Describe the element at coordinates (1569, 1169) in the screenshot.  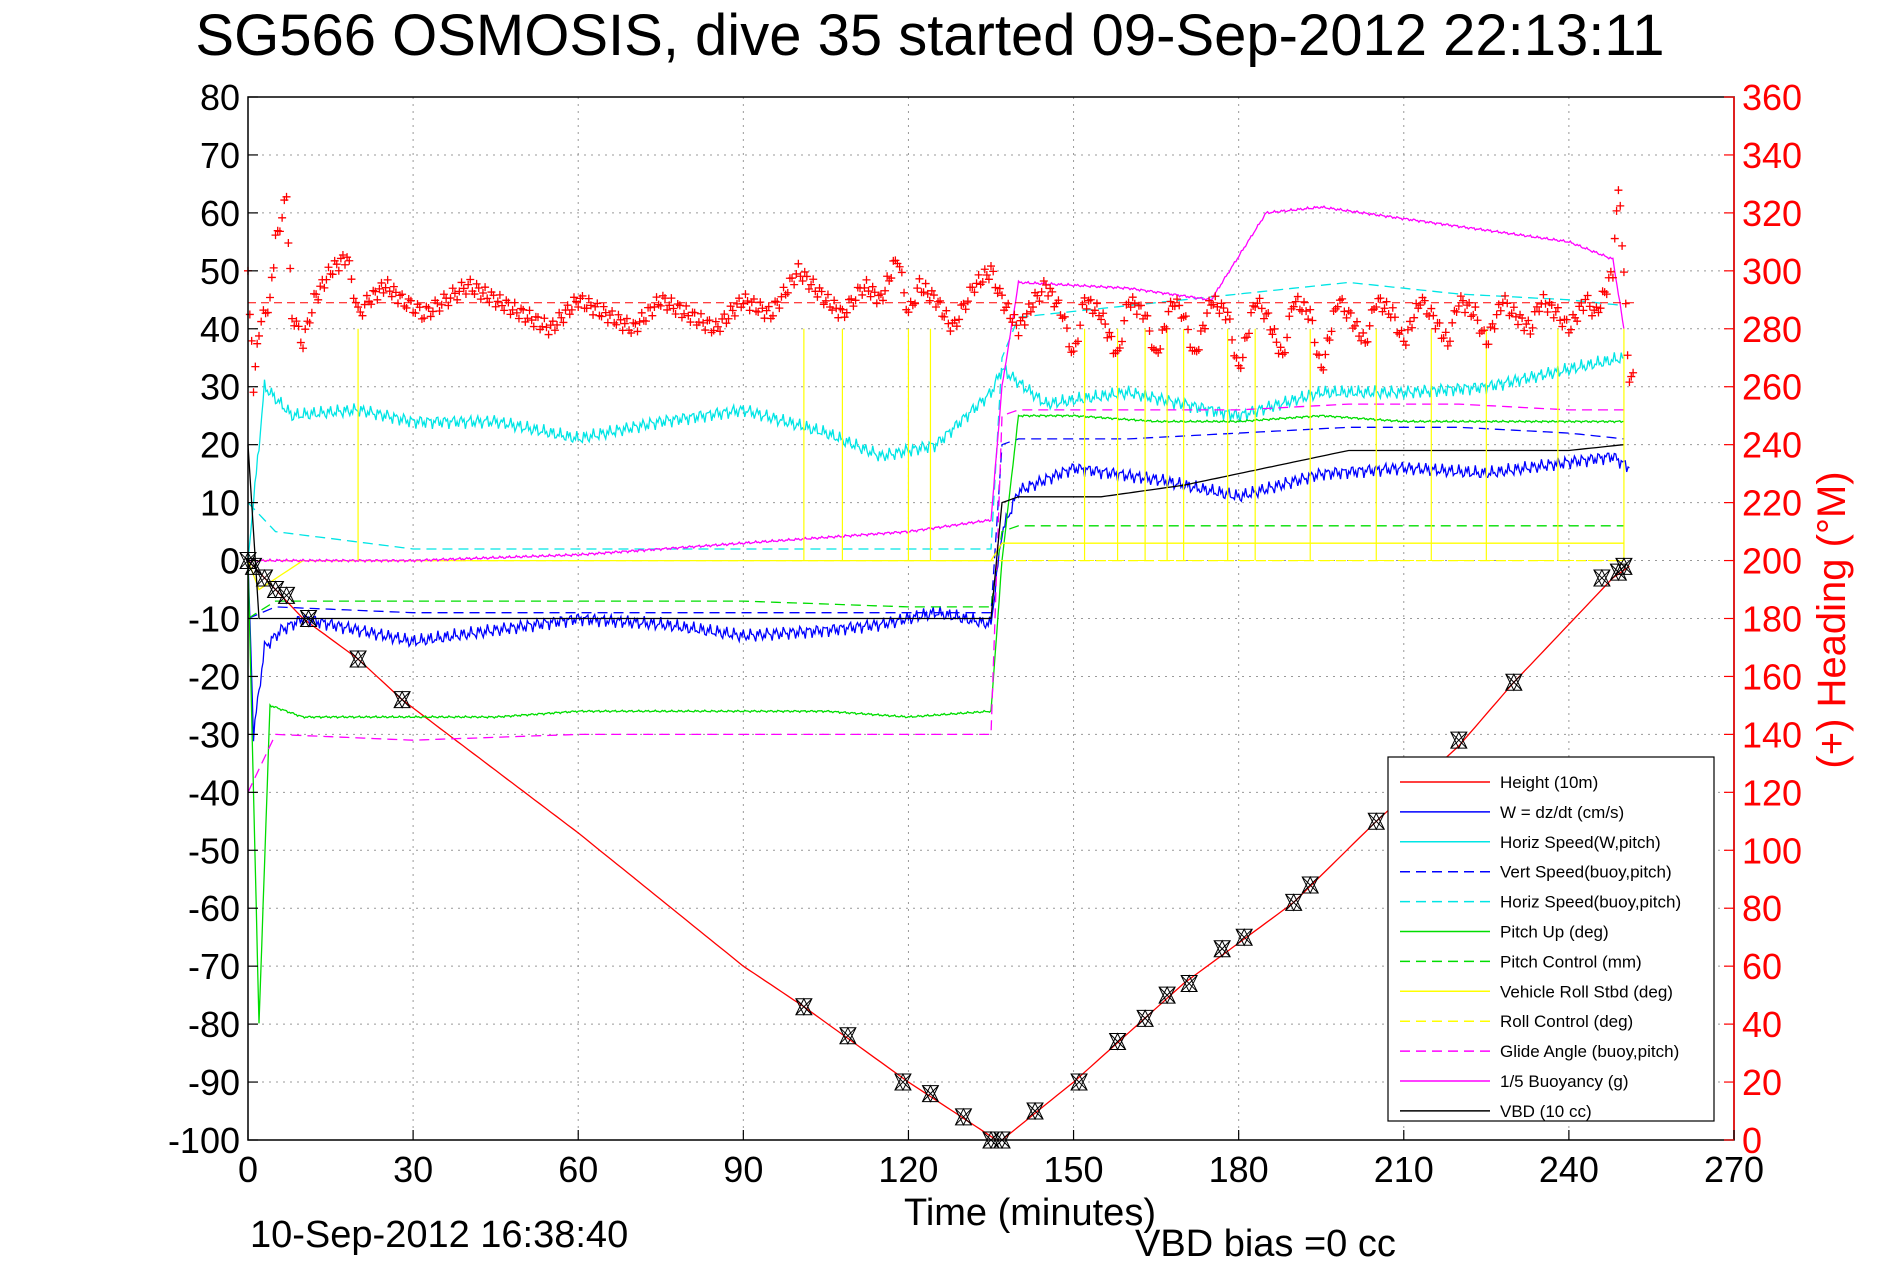
I see `x-tick-label: 240` at that location.